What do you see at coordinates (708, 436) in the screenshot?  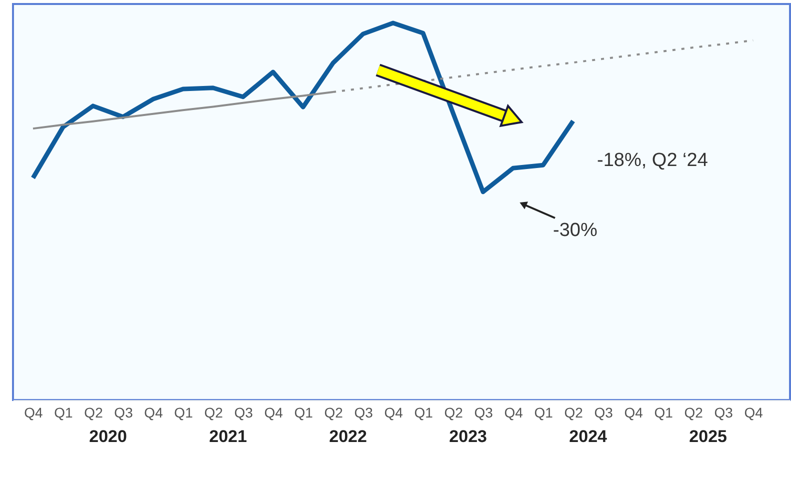 I see `text: 2025` at bounding box center [708, 436].